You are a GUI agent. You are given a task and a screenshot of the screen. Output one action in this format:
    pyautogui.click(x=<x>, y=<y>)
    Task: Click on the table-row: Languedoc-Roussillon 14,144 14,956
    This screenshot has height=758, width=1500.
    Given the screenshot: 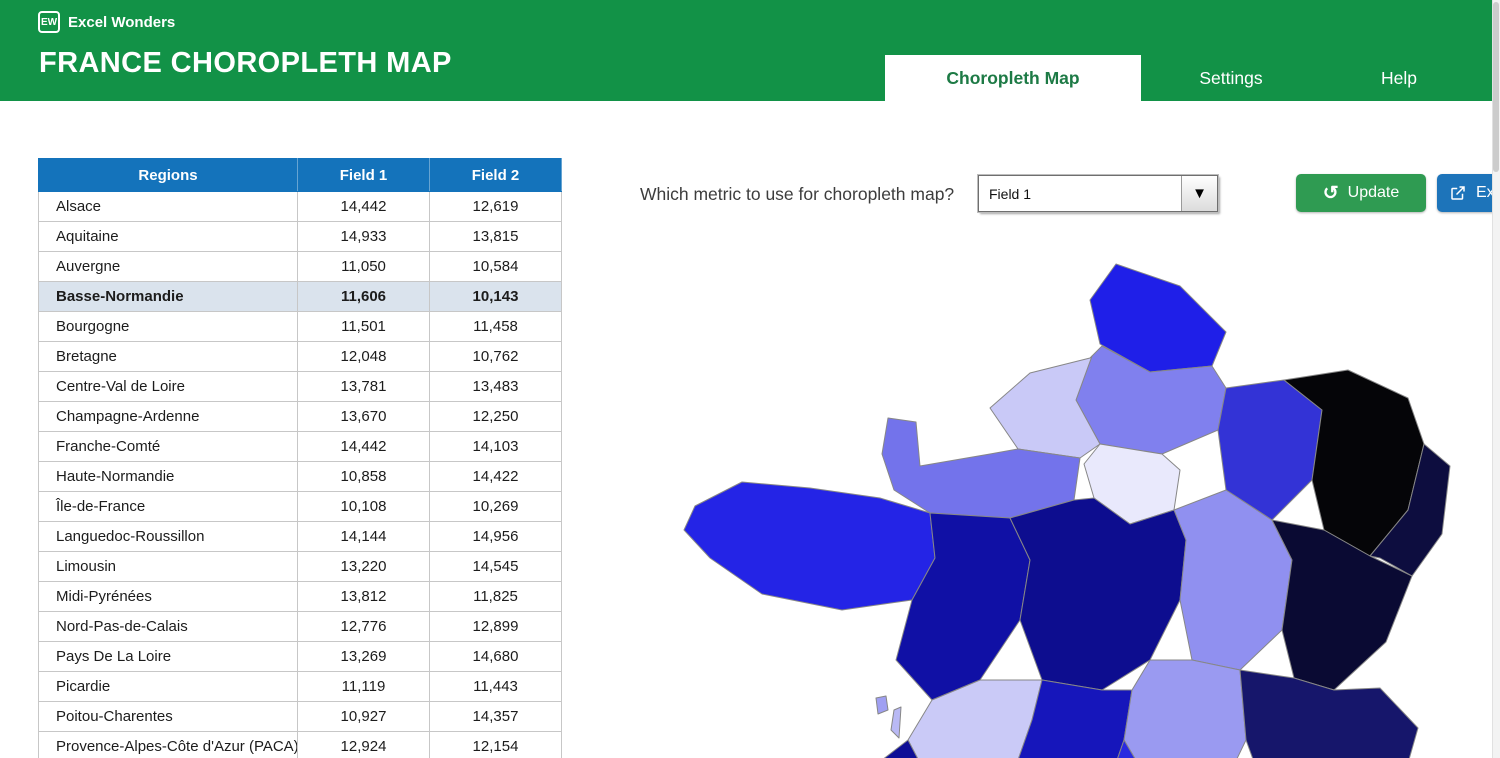 What is the action you would take?
    pyautogui.click(x=300, y=536)
    